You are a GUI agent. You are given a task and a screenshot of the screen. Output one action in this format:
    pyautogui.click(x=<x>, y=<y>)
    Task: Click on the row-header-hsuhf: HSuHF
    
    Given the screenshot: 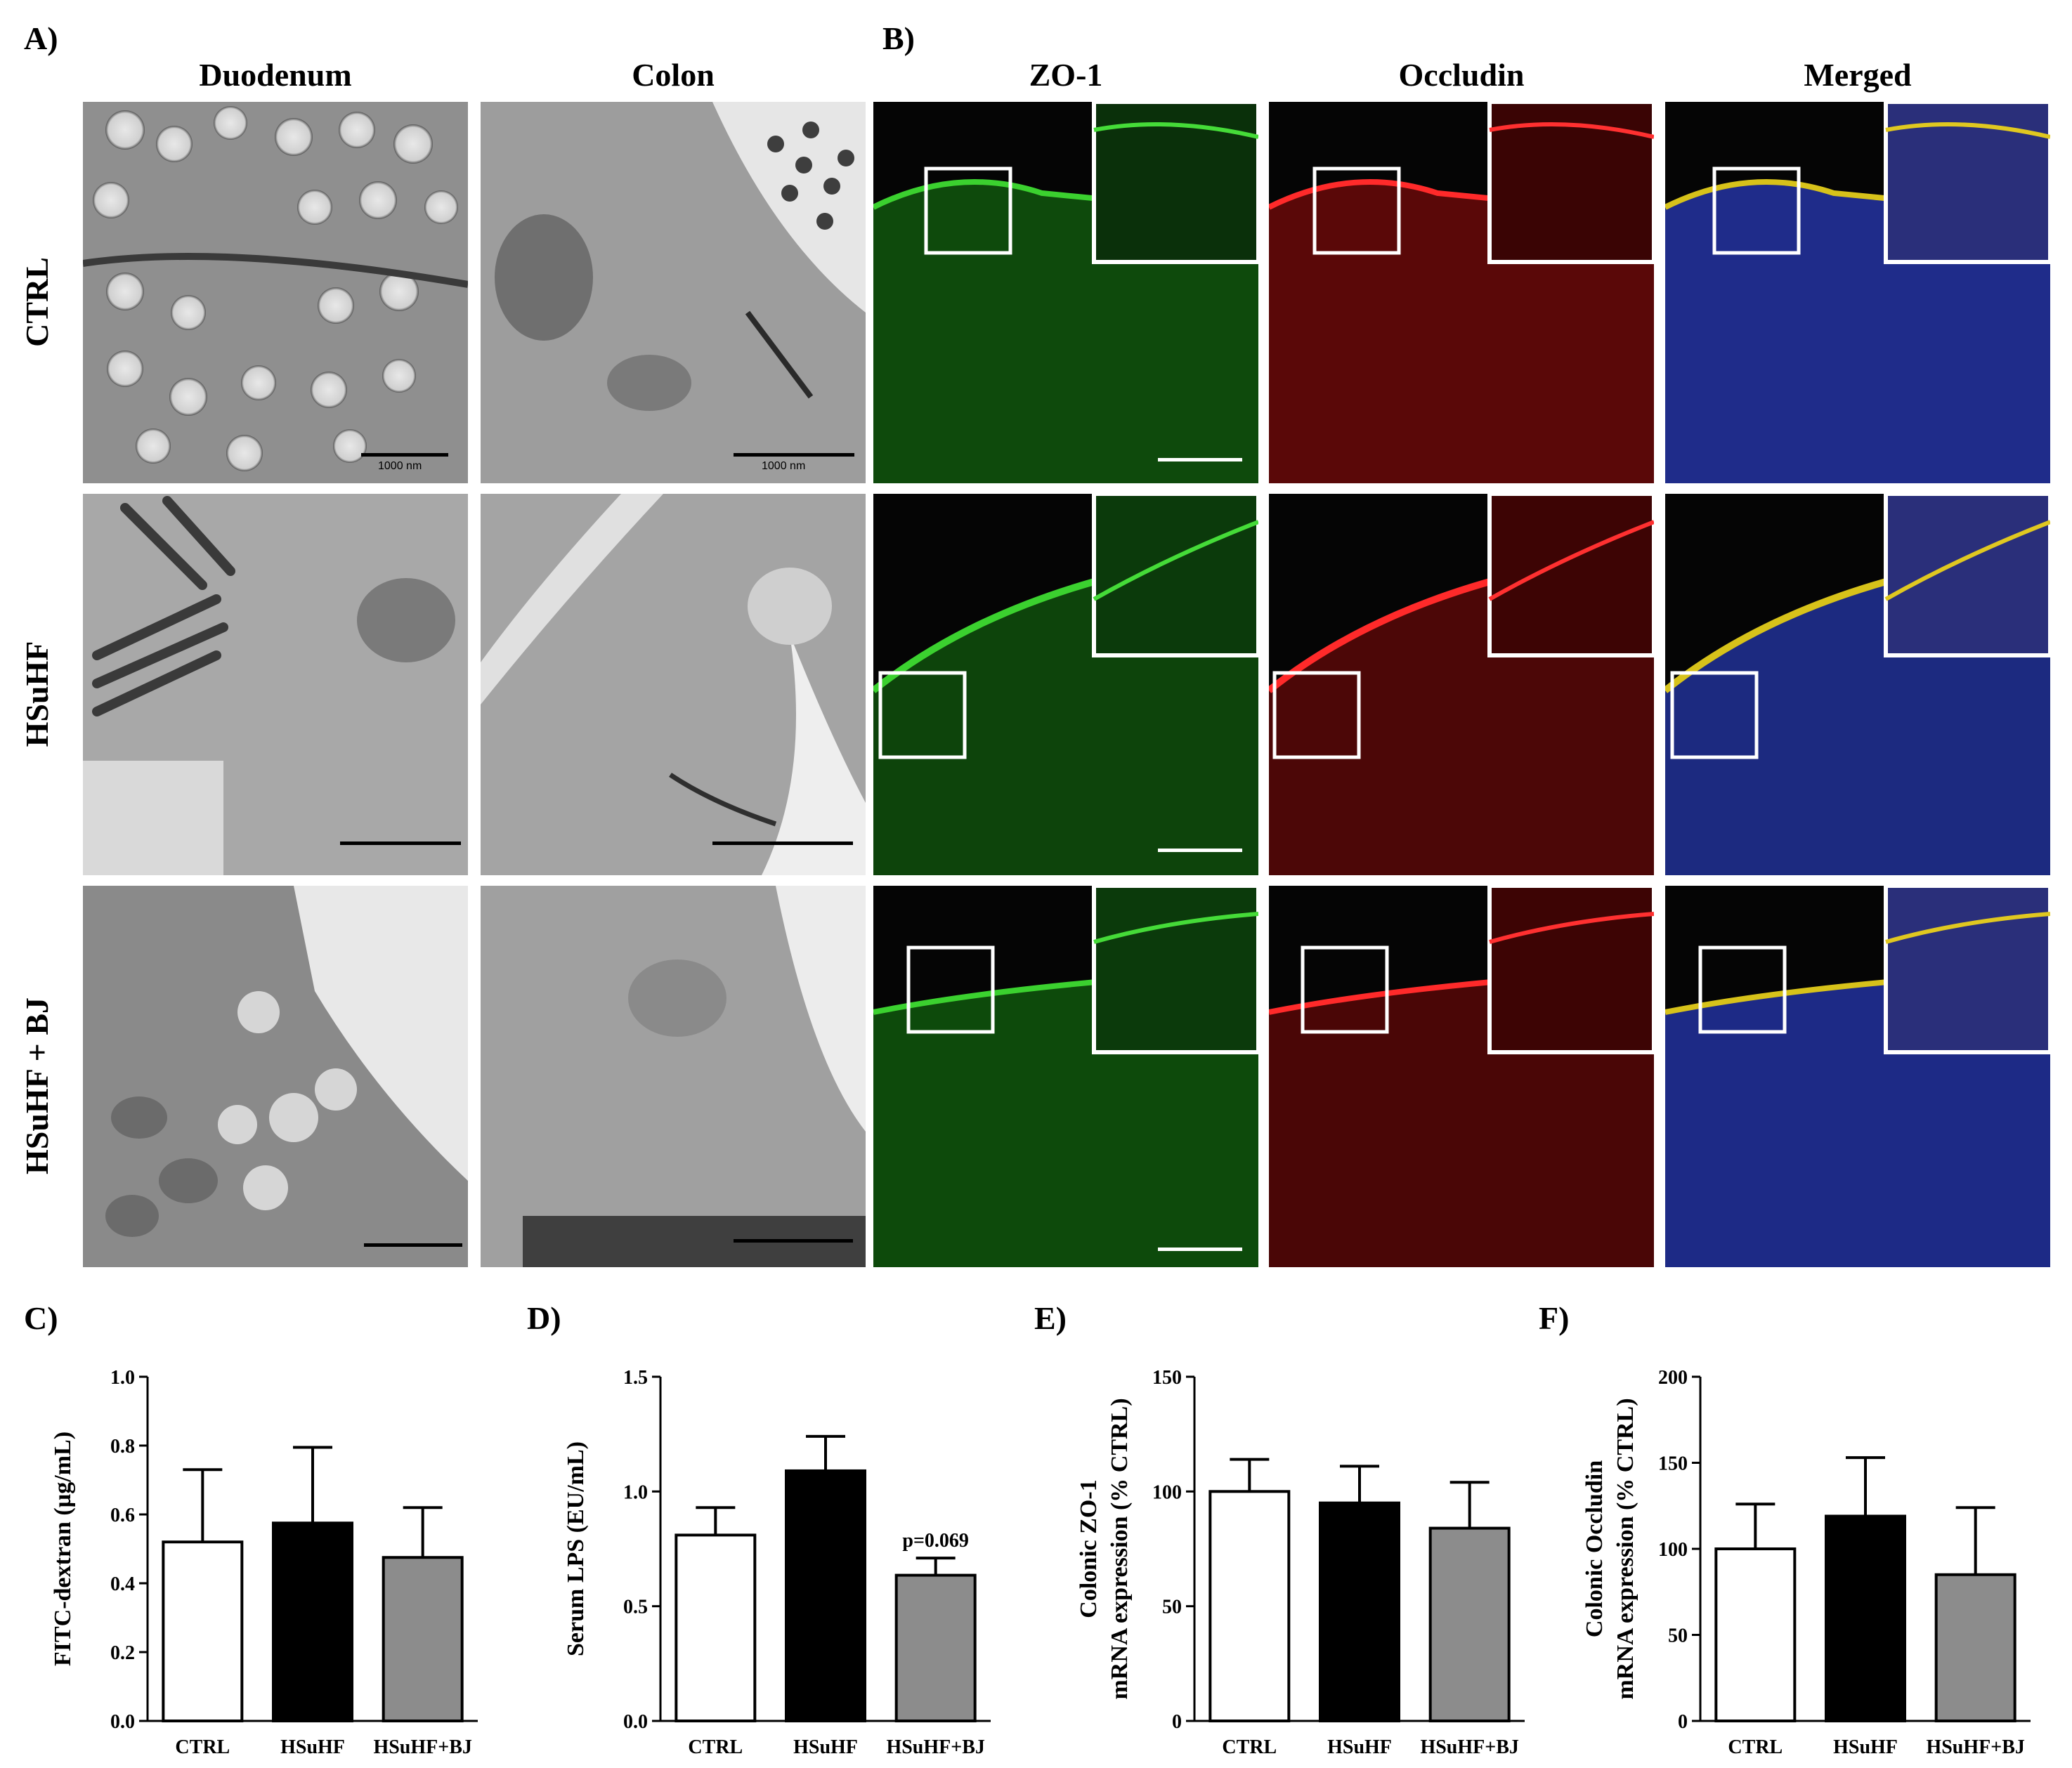 What is the action you would take?
    pyautogui.click(x=37, y=694)
    